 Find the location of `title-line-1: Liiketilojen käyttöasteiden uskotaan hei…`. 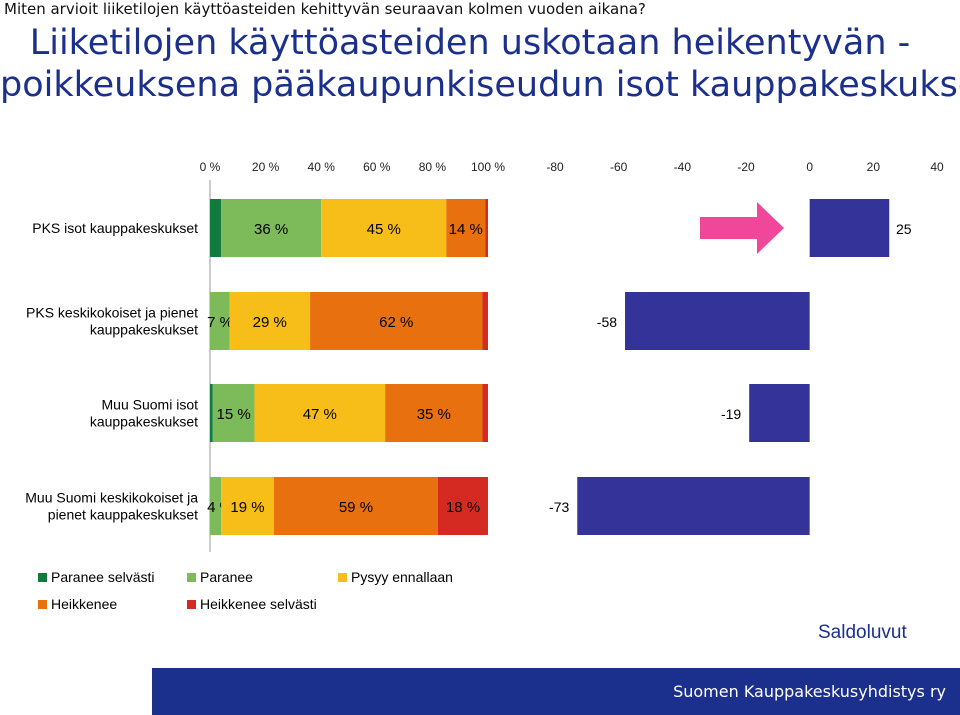

title-line-1: Liiketilojen käyttöasteiden uskotaan hei… is located at coordinates (470, 43).